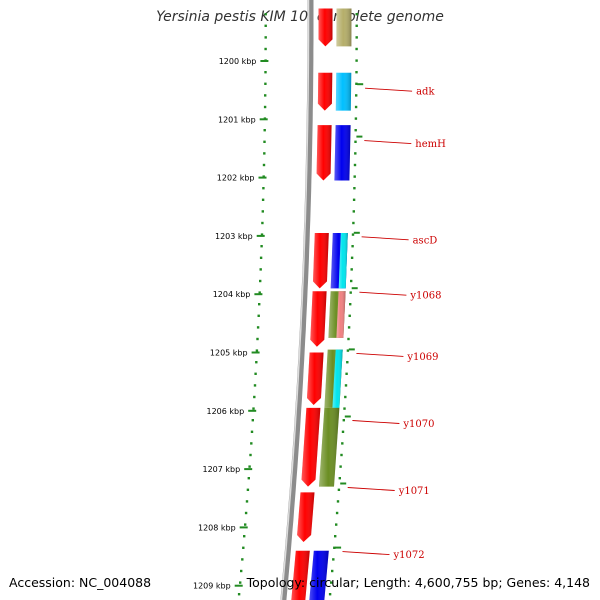 The height and width of the screenshot is (600, 600). Describe the element at coordinates (394, 324) in the screenshot. I see `gene-labels: adk hemH ascD y1068 y1069 y1070 y1071 y1072` at that location.